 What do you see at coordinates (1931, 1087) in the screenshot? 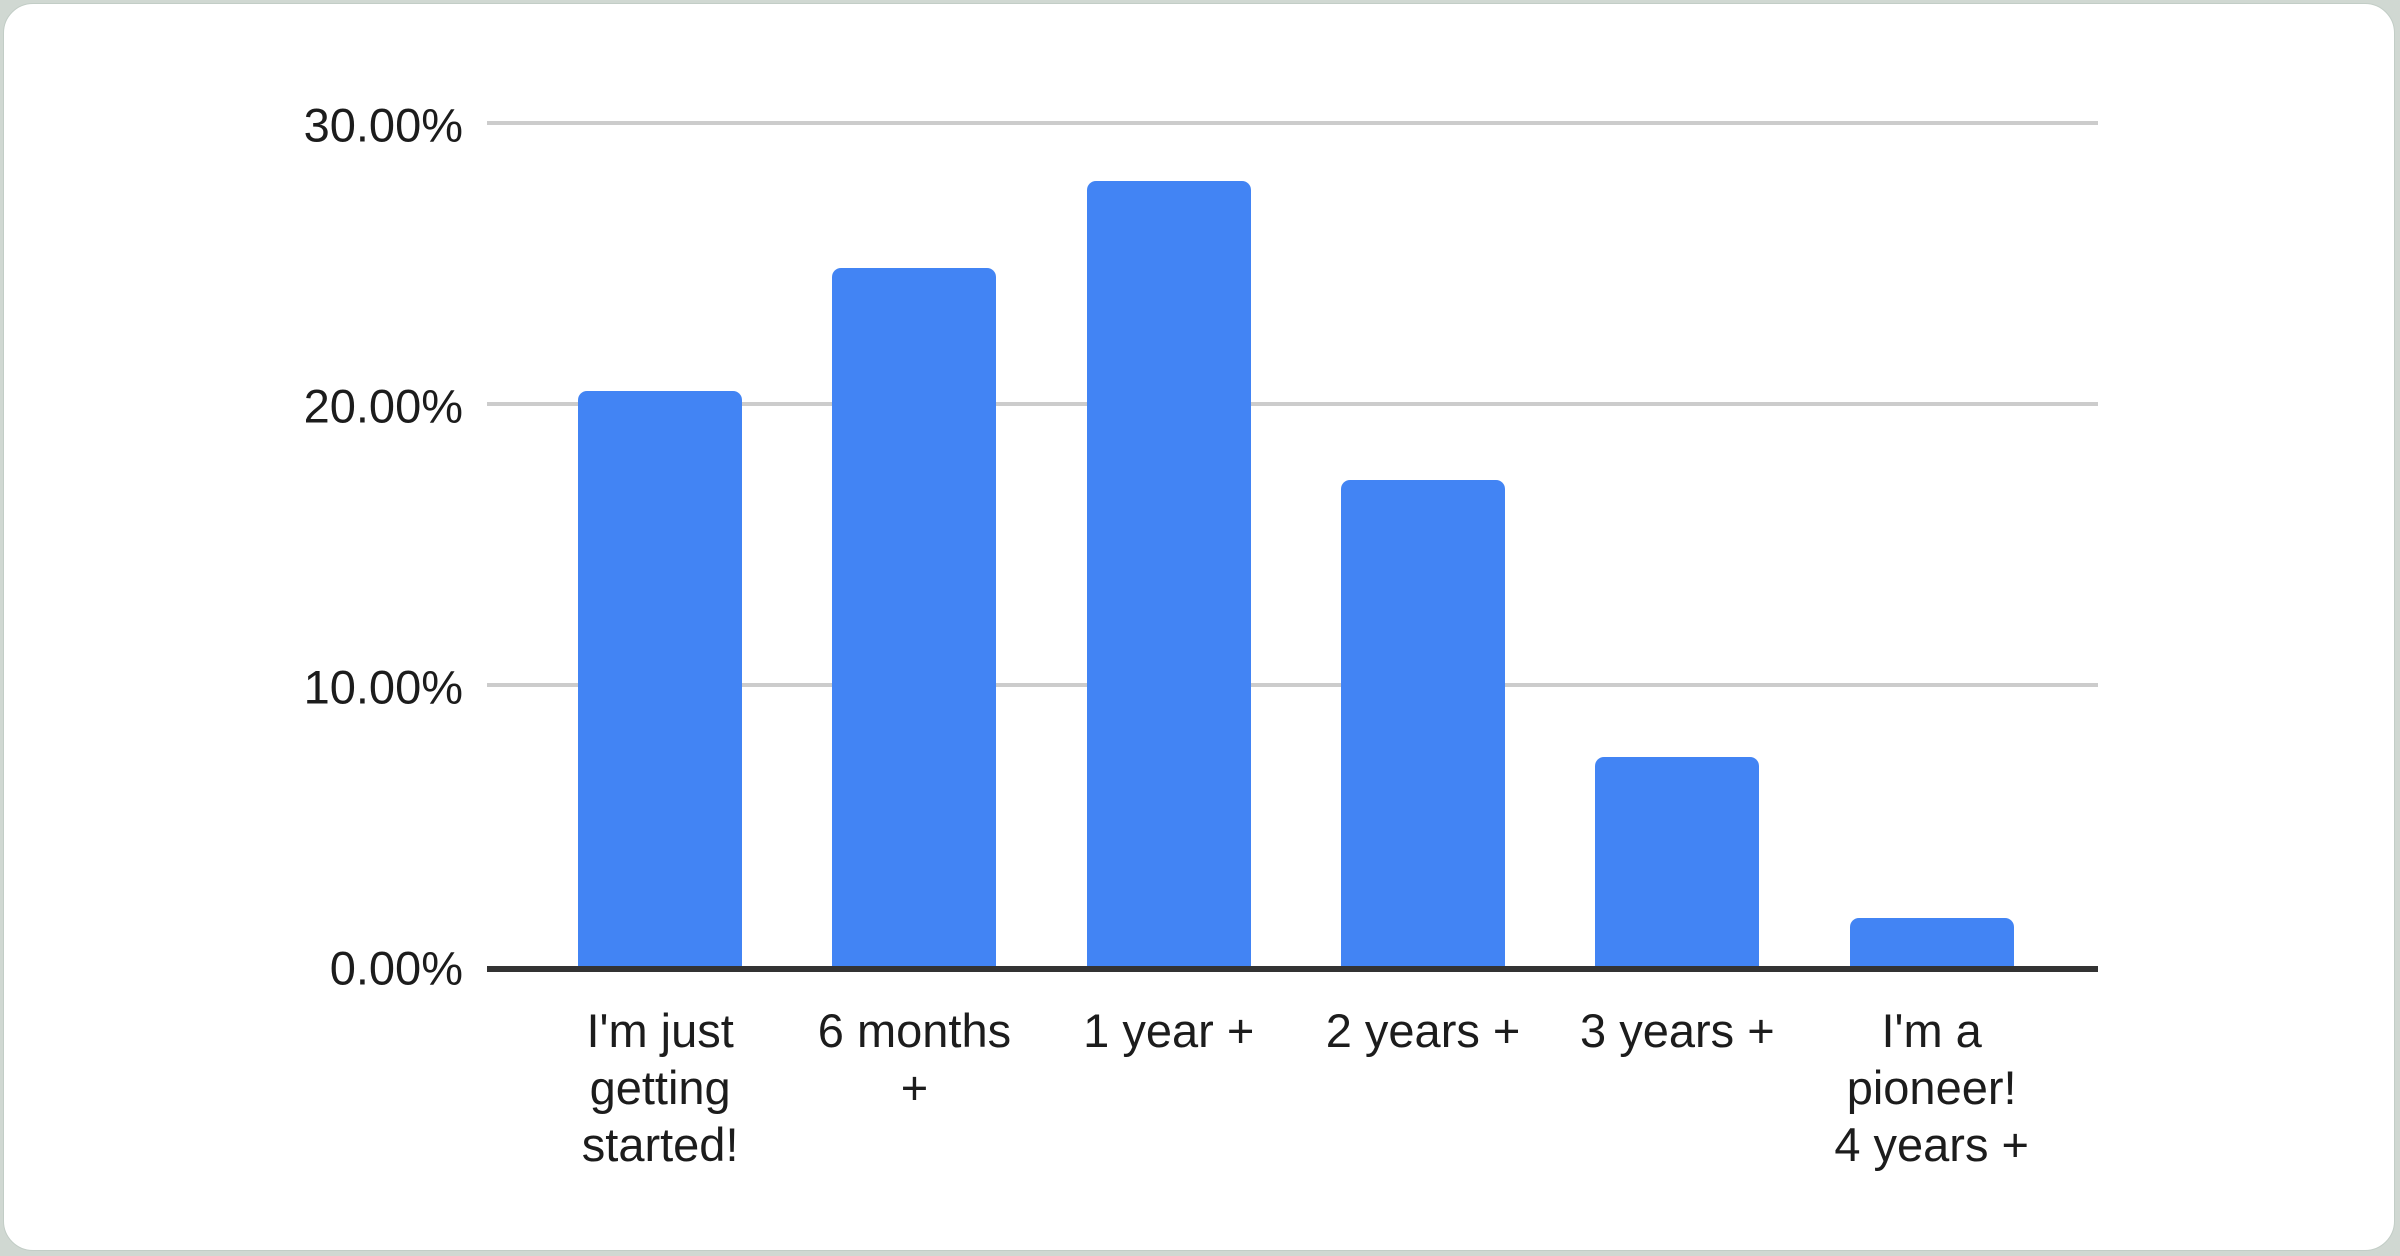
I see `x-axis-category-label: I'm a pioneer! 4 years +` at bounding box center [1931, 1087].